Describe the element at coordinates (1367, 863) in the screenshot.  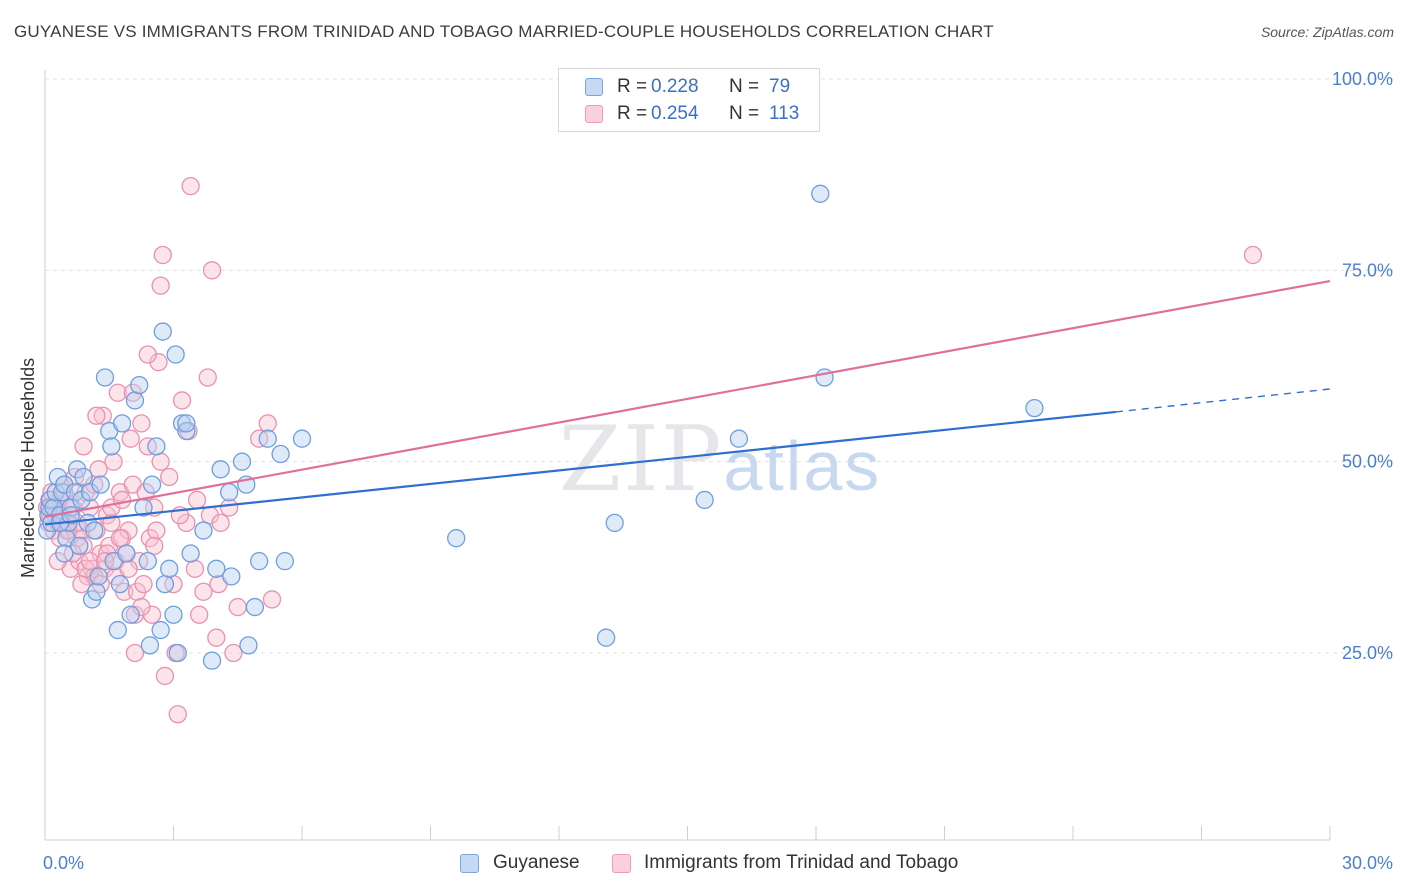
I see `x-tick-label: 30.0%` at that location.